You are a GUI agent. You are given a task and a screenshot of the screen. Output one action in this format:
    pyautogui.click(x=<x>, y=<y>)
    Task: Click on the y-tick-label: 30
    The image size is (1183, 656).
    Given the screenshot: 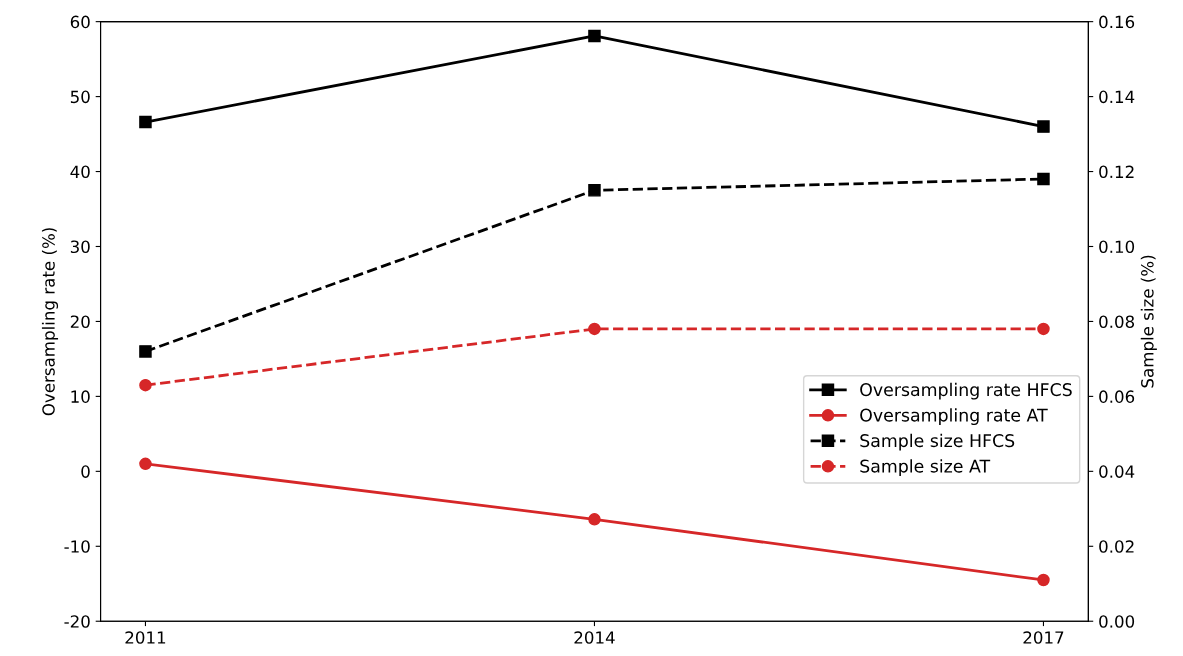 What is the action you would take?
    pyautogui.click(x=80, y=247)
    